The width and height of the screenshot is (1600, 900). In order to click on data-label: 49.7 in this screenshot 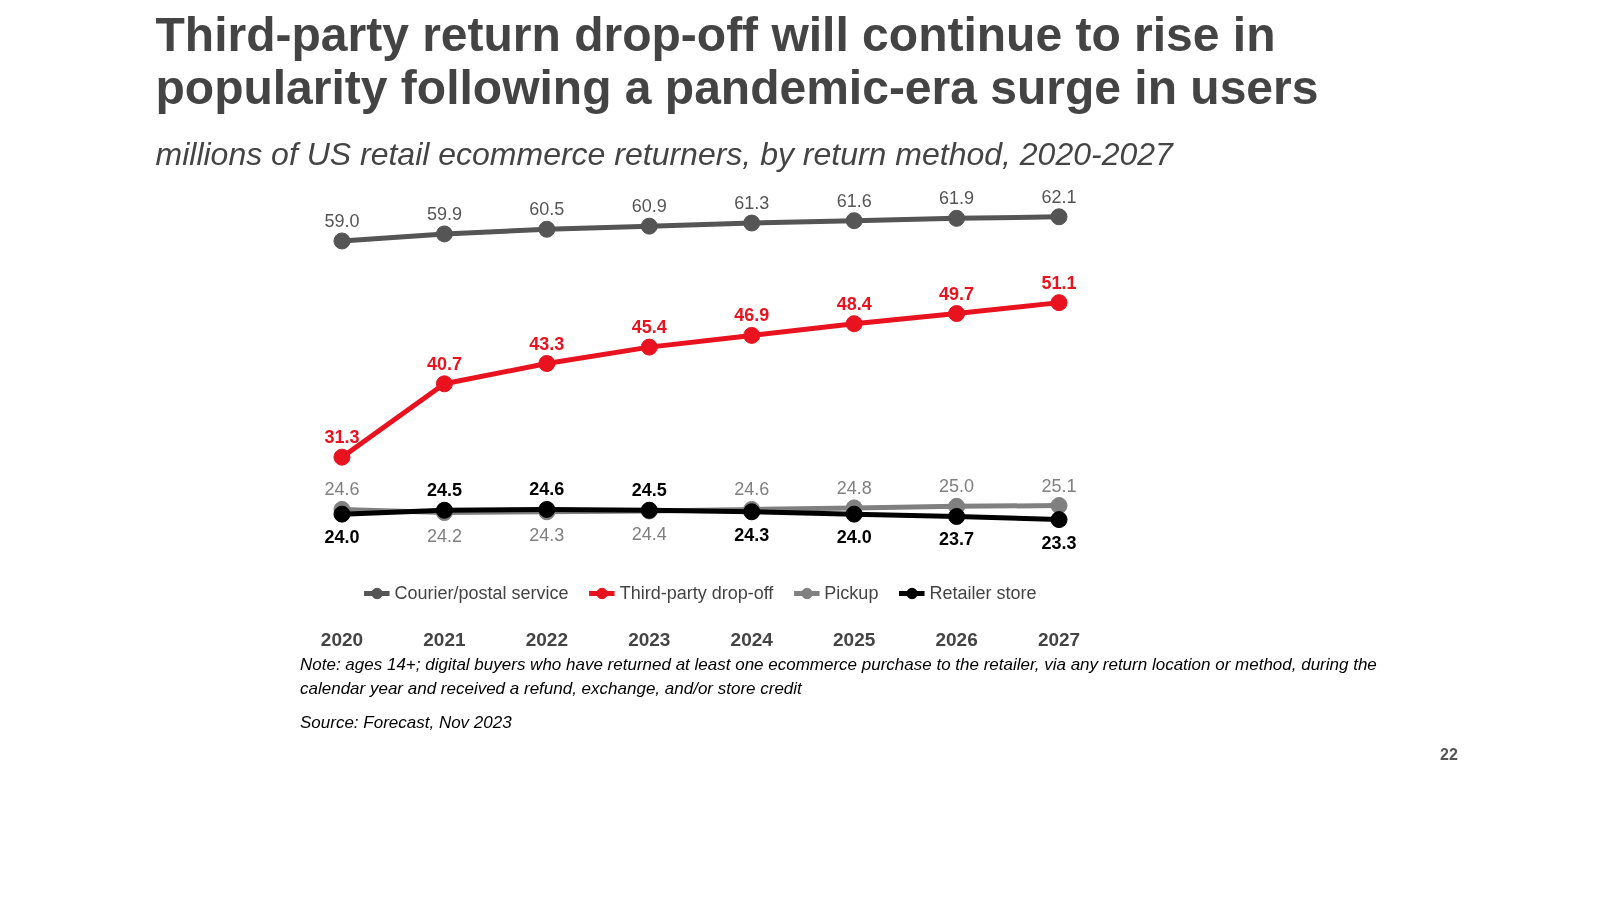, I will do `click(957, 293)`.